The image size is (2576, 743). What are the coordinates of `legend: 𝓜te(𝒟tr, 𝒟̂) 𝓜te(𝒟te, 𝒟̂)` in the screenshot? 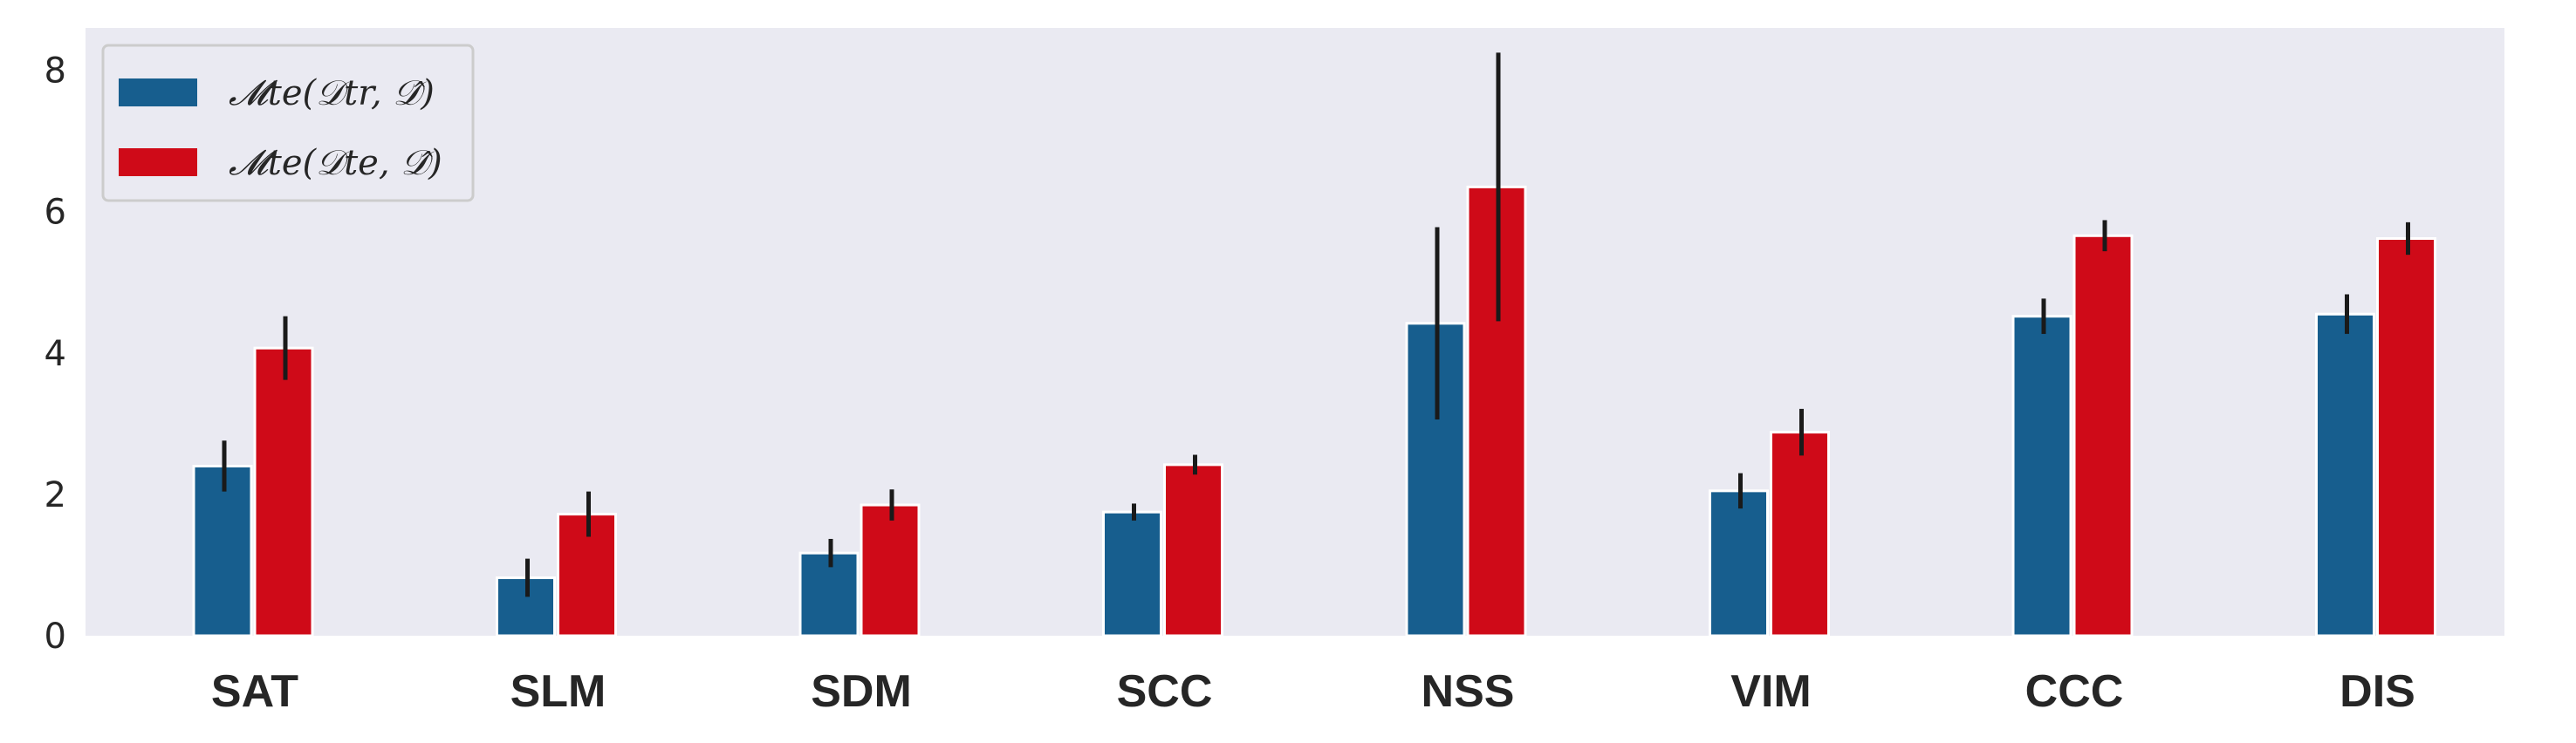 It's located at (288, 123).